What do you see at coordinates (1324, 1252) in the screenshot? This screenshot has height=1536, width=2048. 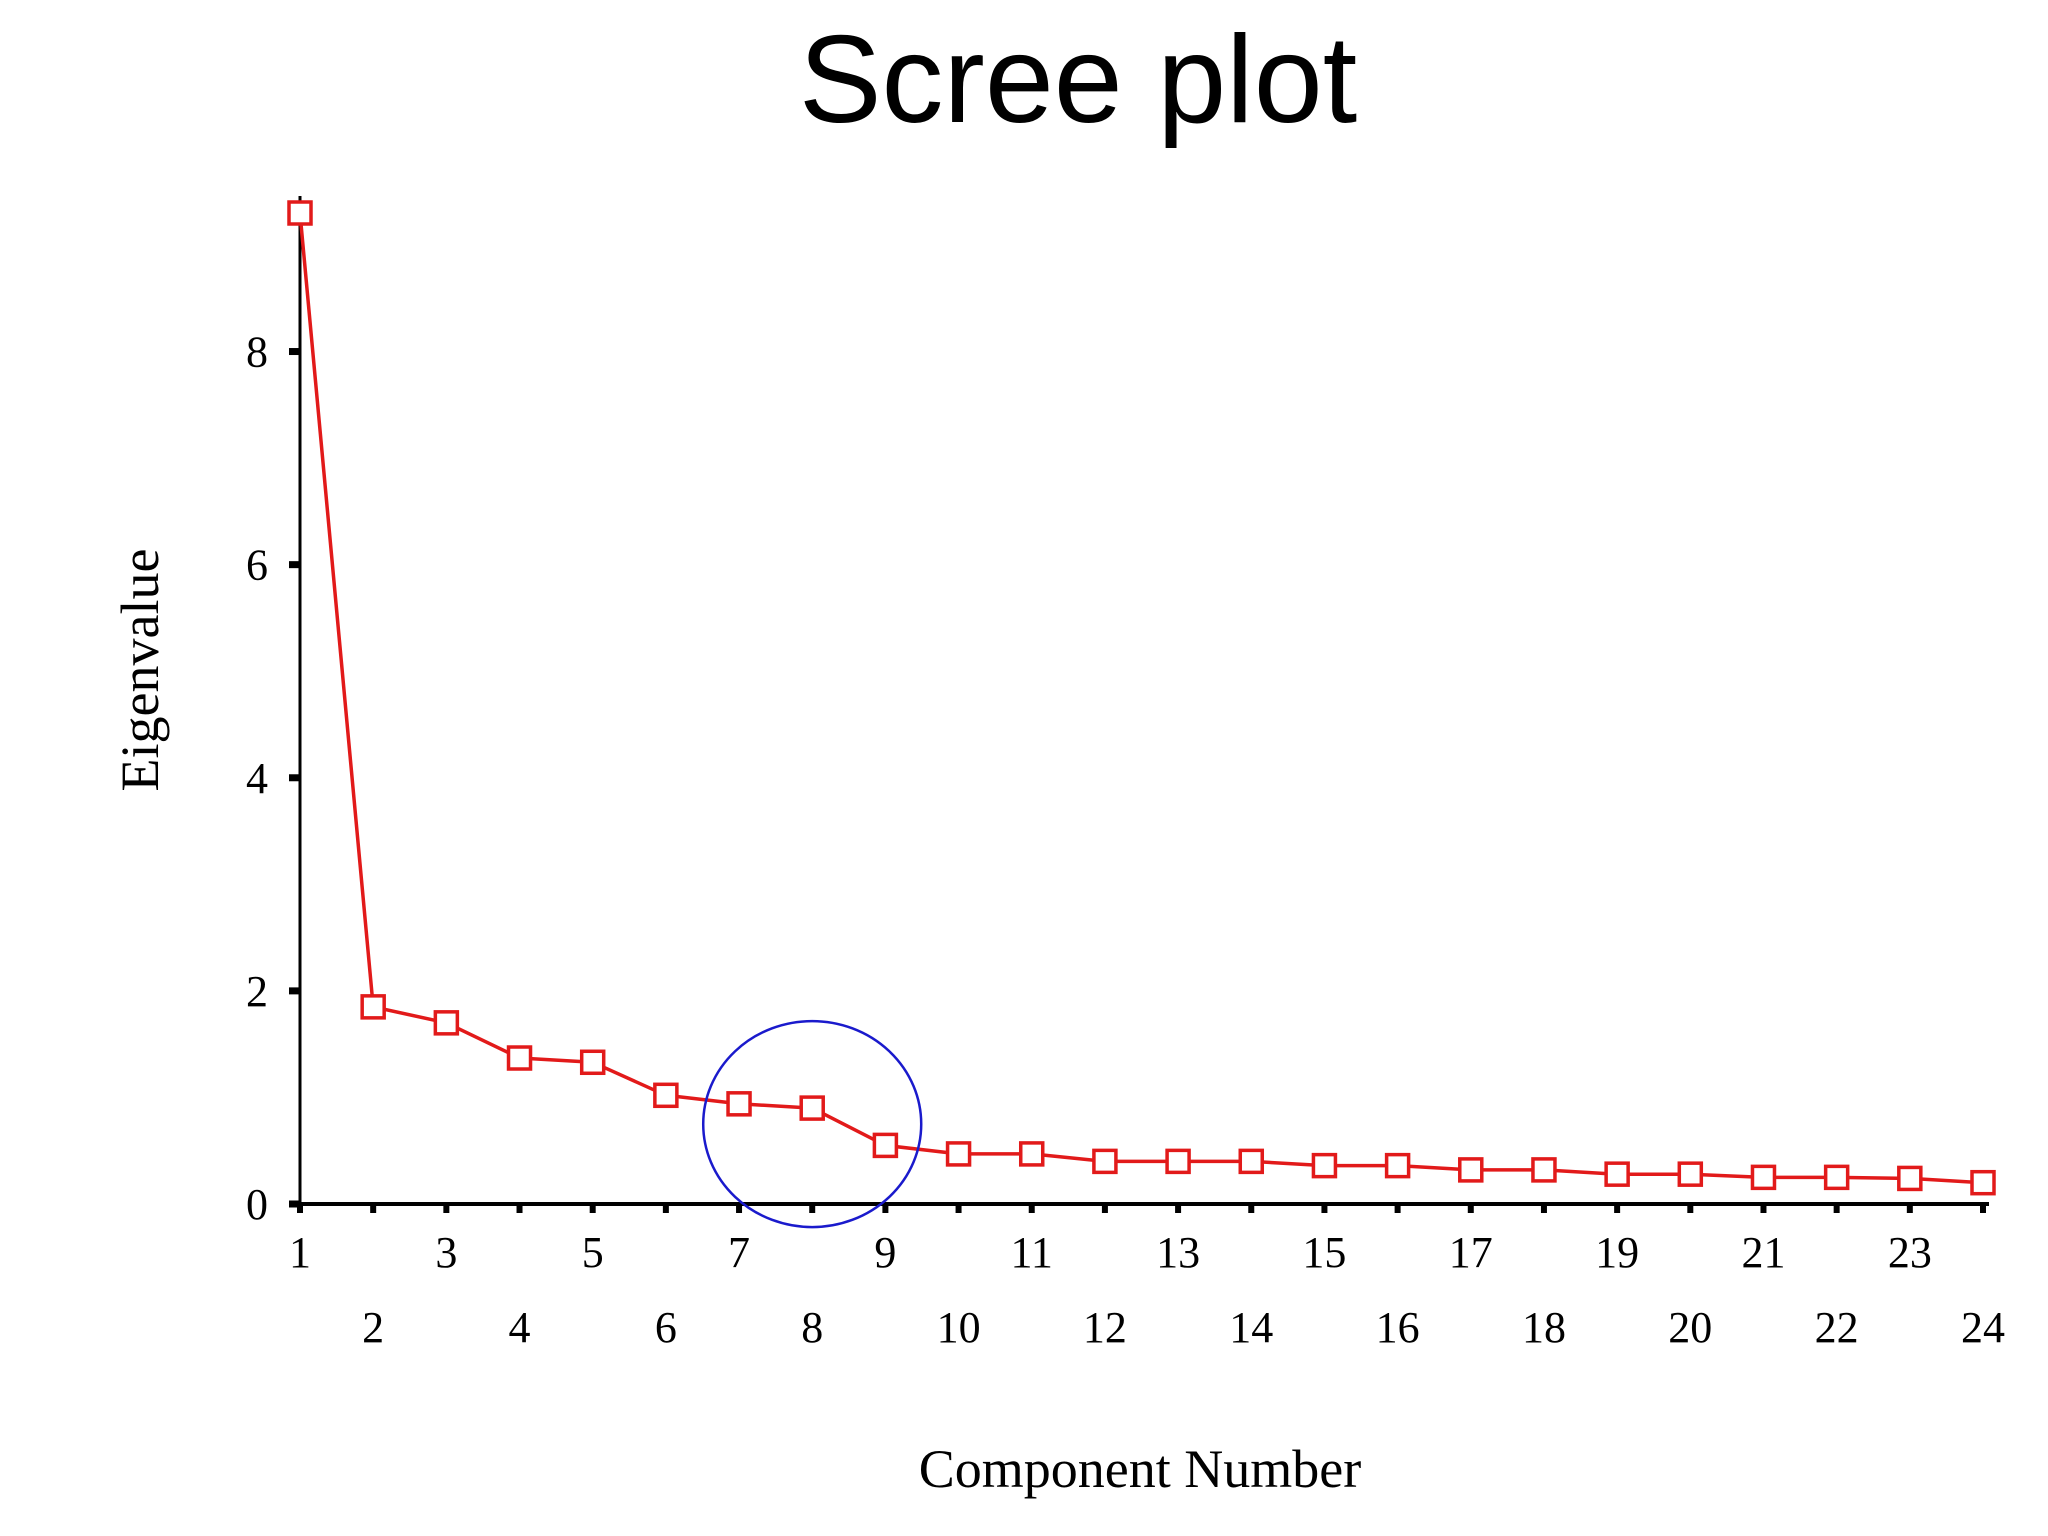 I see `x-tick-label-upper: 15` at bounding box center [1324, 1252].